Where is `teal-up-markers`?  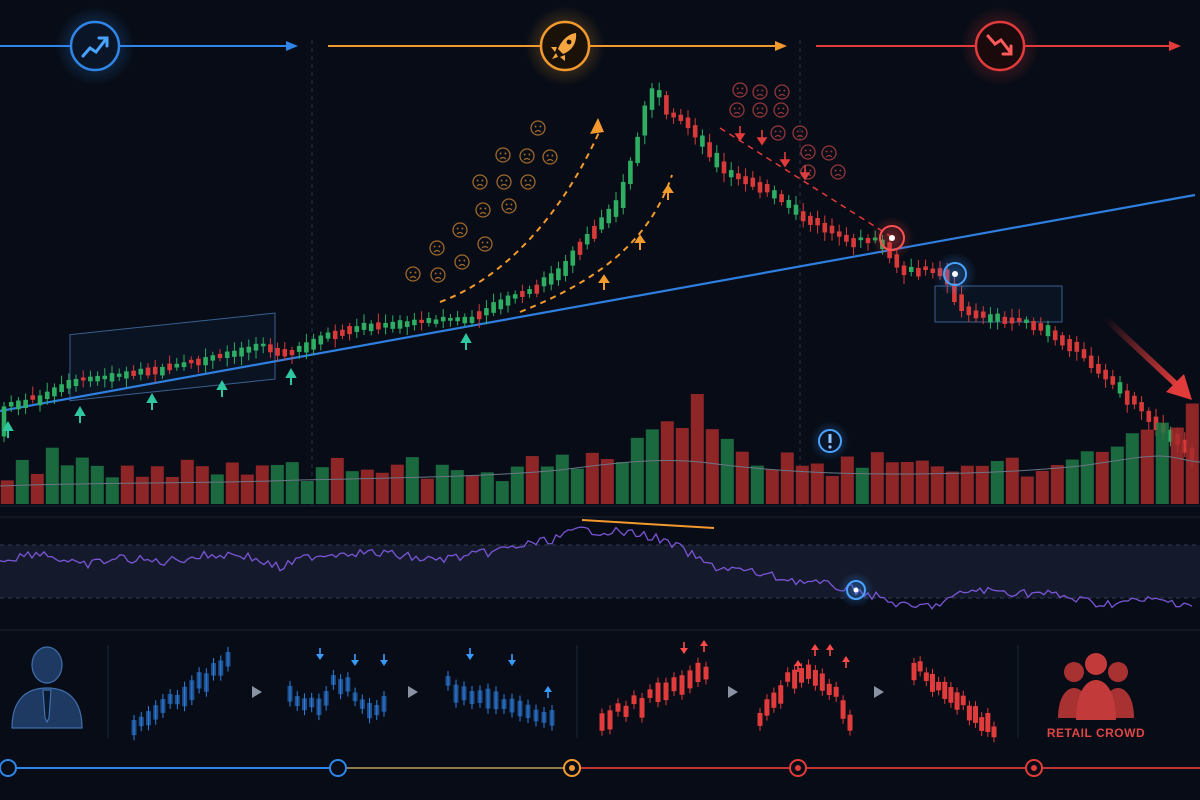 teal-up-markers is located at coordinates (237, 385).